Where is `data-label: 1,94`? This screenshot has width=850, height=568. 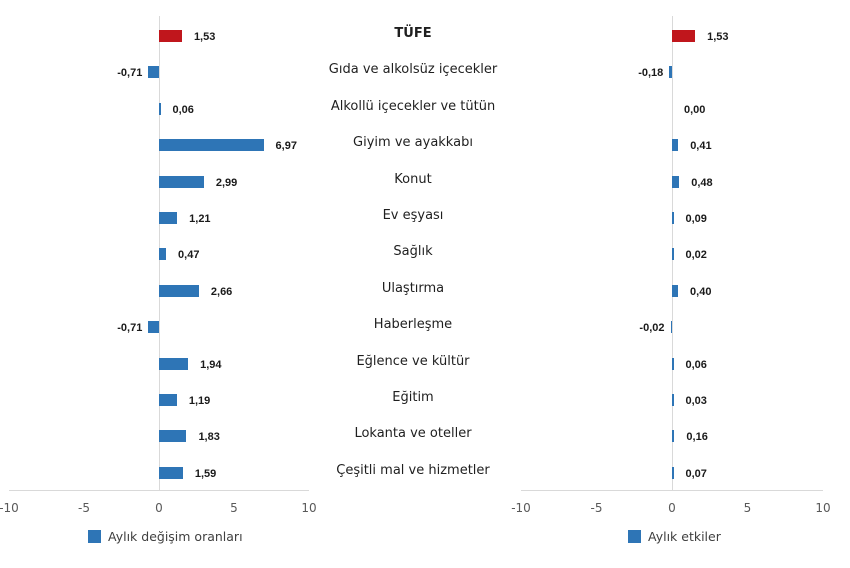 data-label: 1,94 is located at coordinates (211, 364).